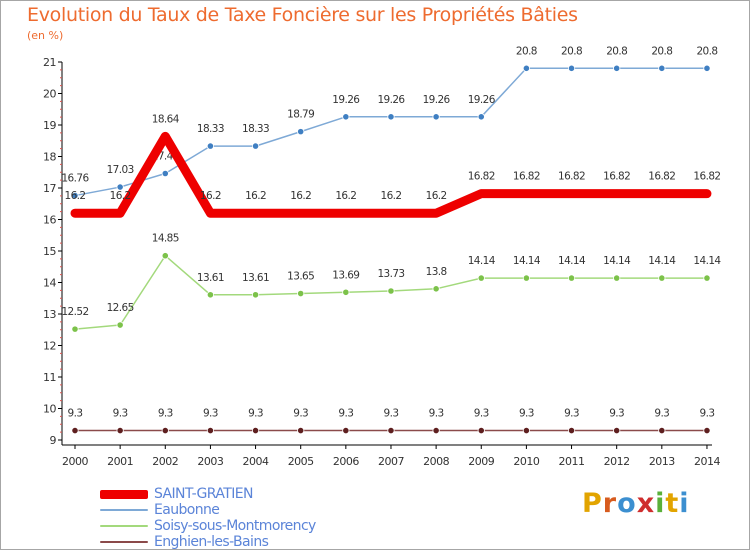 This screenshot has height=550, width=750. I want to click on data-label-soisy-sous-montmorency: 13.8, so click(436, 272).